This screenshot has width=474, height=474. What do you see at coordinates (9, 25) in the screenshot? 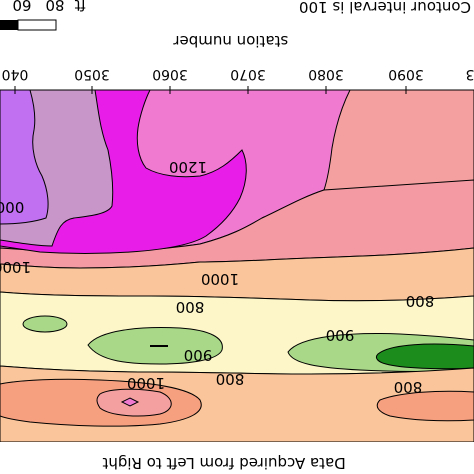
I see `scale-bar-black-segment` at bounding box center [9, 25].